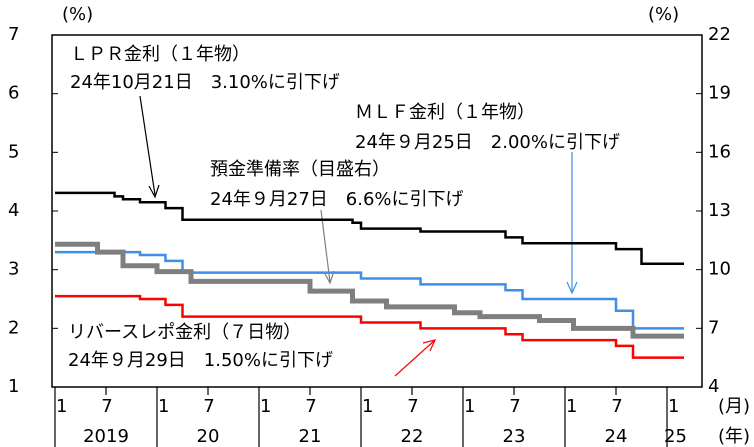 The height and width of the screenshot is (447, 754). What do you see at coordinates (719, 93) in the screenshot?
I see `y2-tick-label: 19` at bounding box center [719, 93].